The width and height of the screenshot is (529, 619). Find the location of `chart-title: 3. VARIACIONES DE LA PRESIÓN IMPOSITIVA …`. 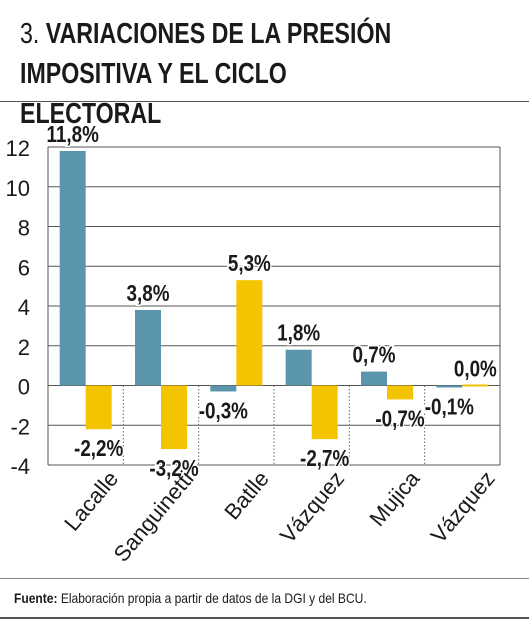

chart-title: 3. VARIACIONES DE LA PRESIÓN IMPOSITIVA … is located at coordinates (220, 74).